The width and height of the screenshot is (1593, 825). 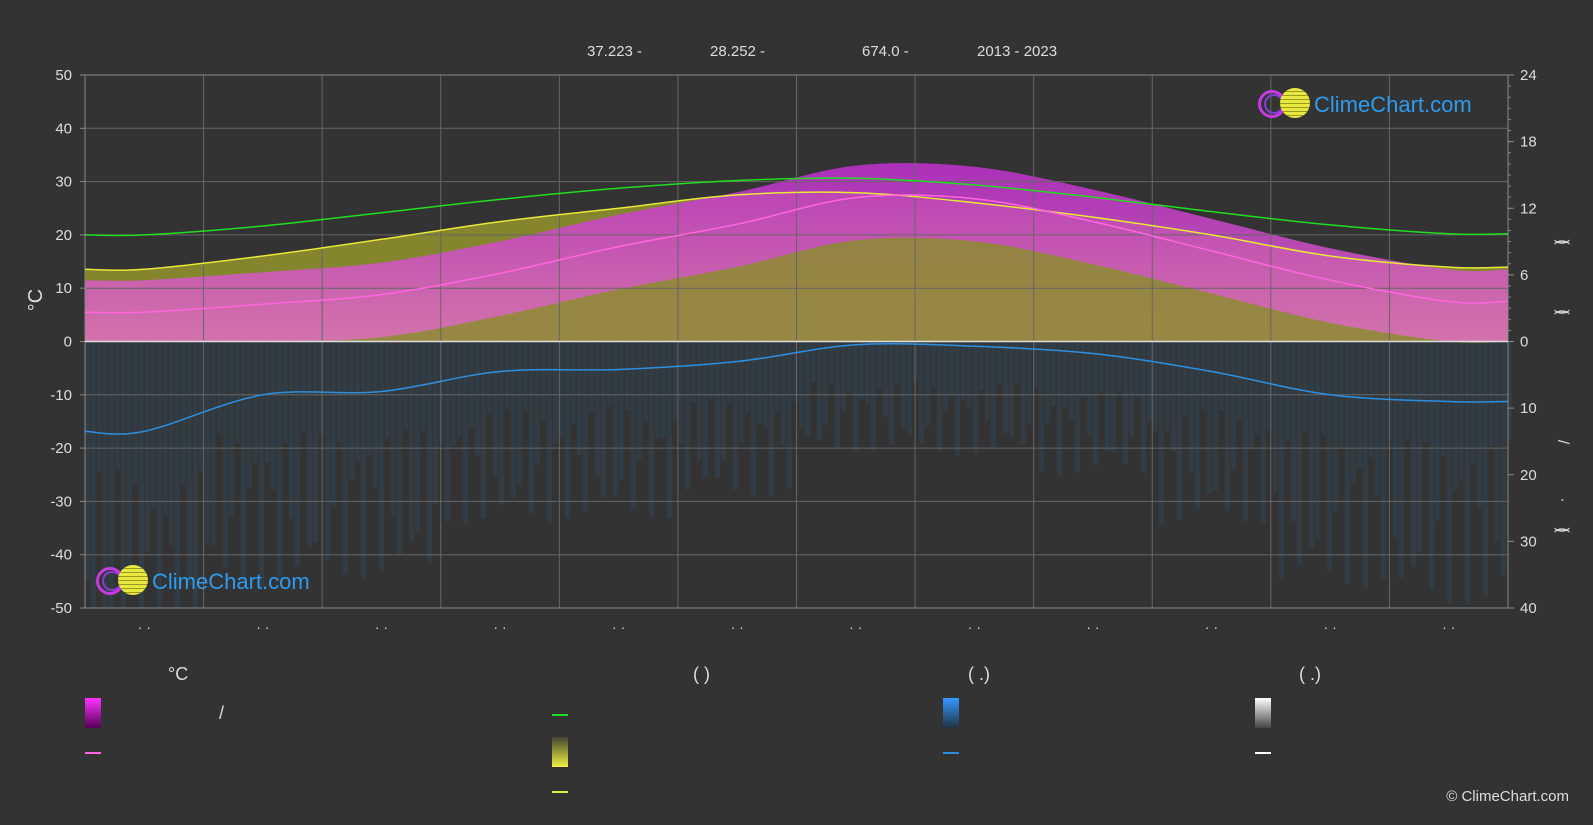 What do you see at coordinates (1562, 442) in the screenshot?
I see `y-right-axis-label-glyph: /` at bounding box center [1562, 442].